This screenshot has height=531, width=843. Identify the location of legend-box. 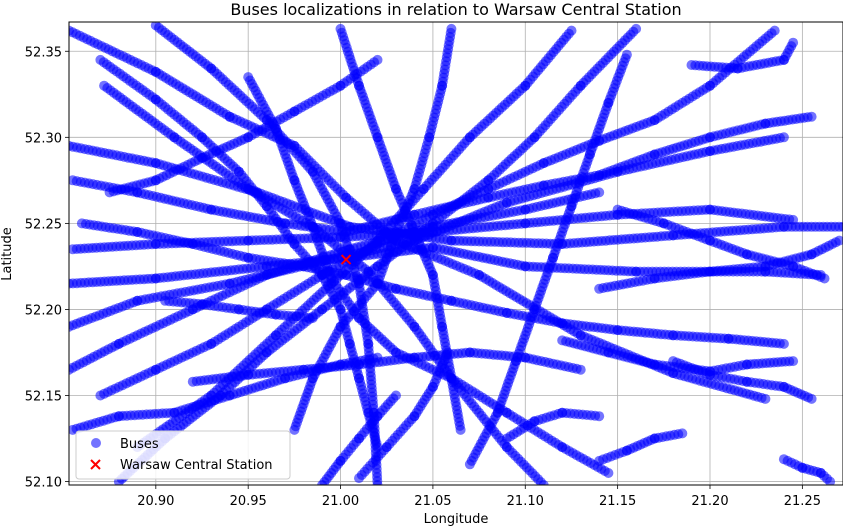
(183, 455).